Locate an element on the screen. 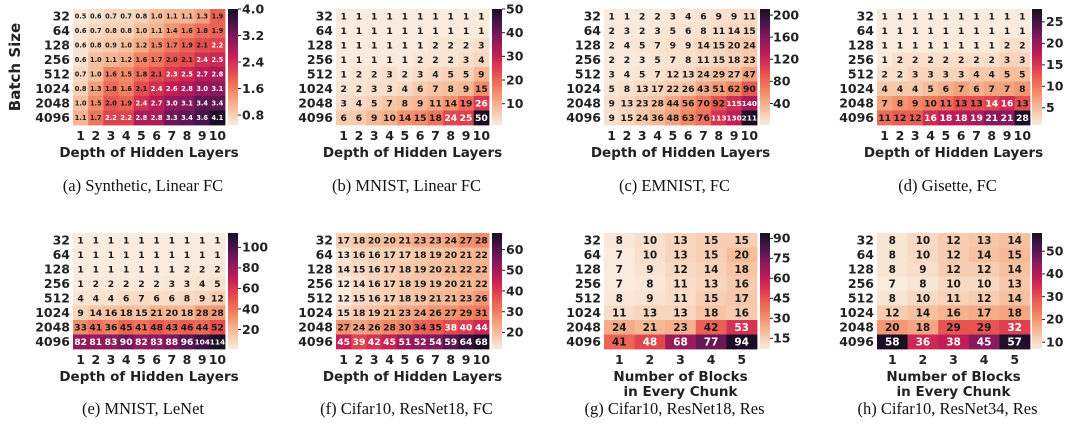 Image resolution: width=1065 pixels, height=432 pixels. cell-value-label: 94 is located at coordinates (741, 343).